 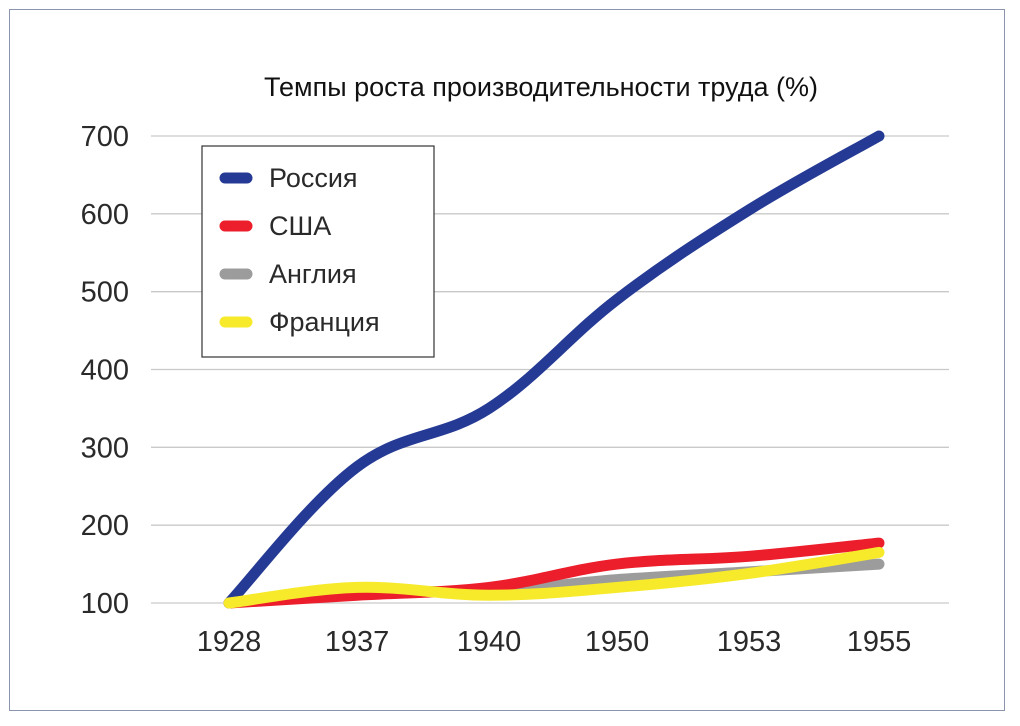 What do you see at coordinates (105, 604) in the screenshot?
I see `y-tick-label: 100` at bounding box center [105, 604].